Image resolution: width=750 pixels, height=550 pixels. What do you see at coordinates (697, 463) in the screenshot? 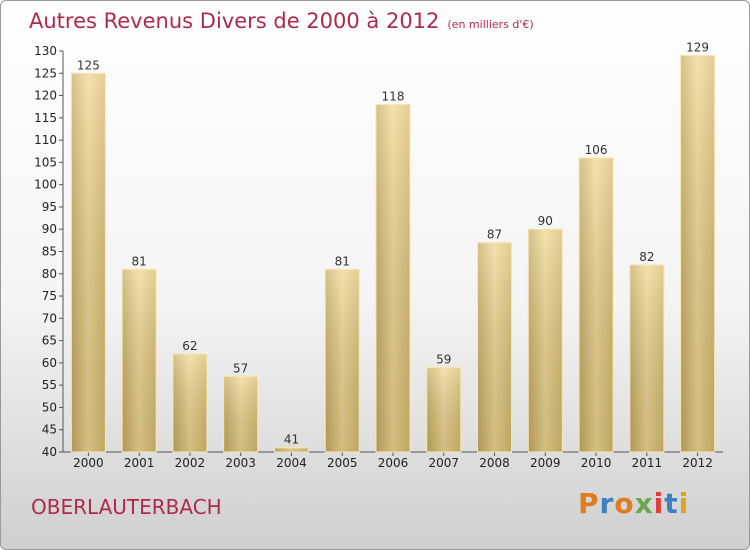
I see `x-tick-label: 2012` at bounding box center [697, 463].